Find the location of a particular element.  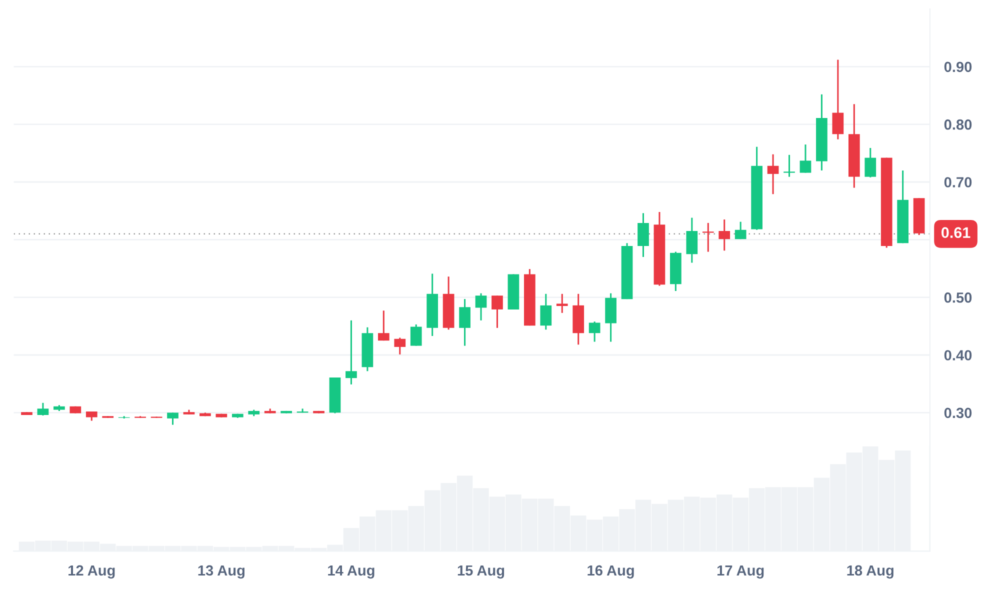

x-tick-label: 16 Aug is located at coordinates (611, 572).